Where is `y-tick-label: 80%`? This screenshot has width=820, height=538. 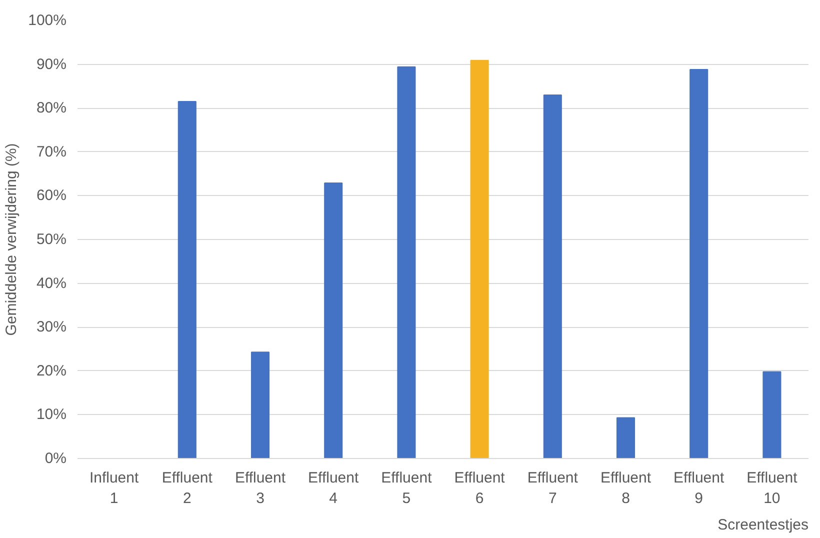
y-tick-label: 80% is located at coordinates (51, 108).